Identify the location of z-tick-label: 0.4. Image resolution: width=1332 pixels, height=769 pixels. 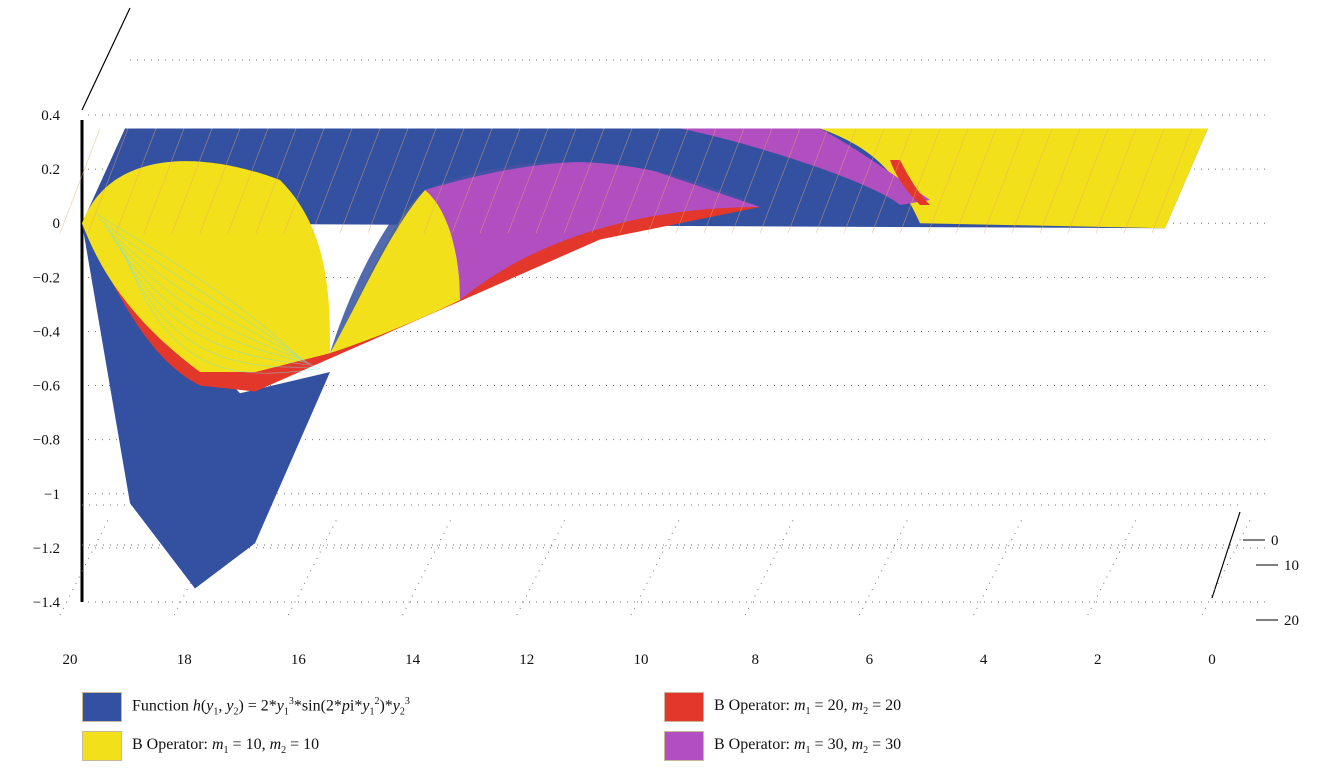
(50, 116).